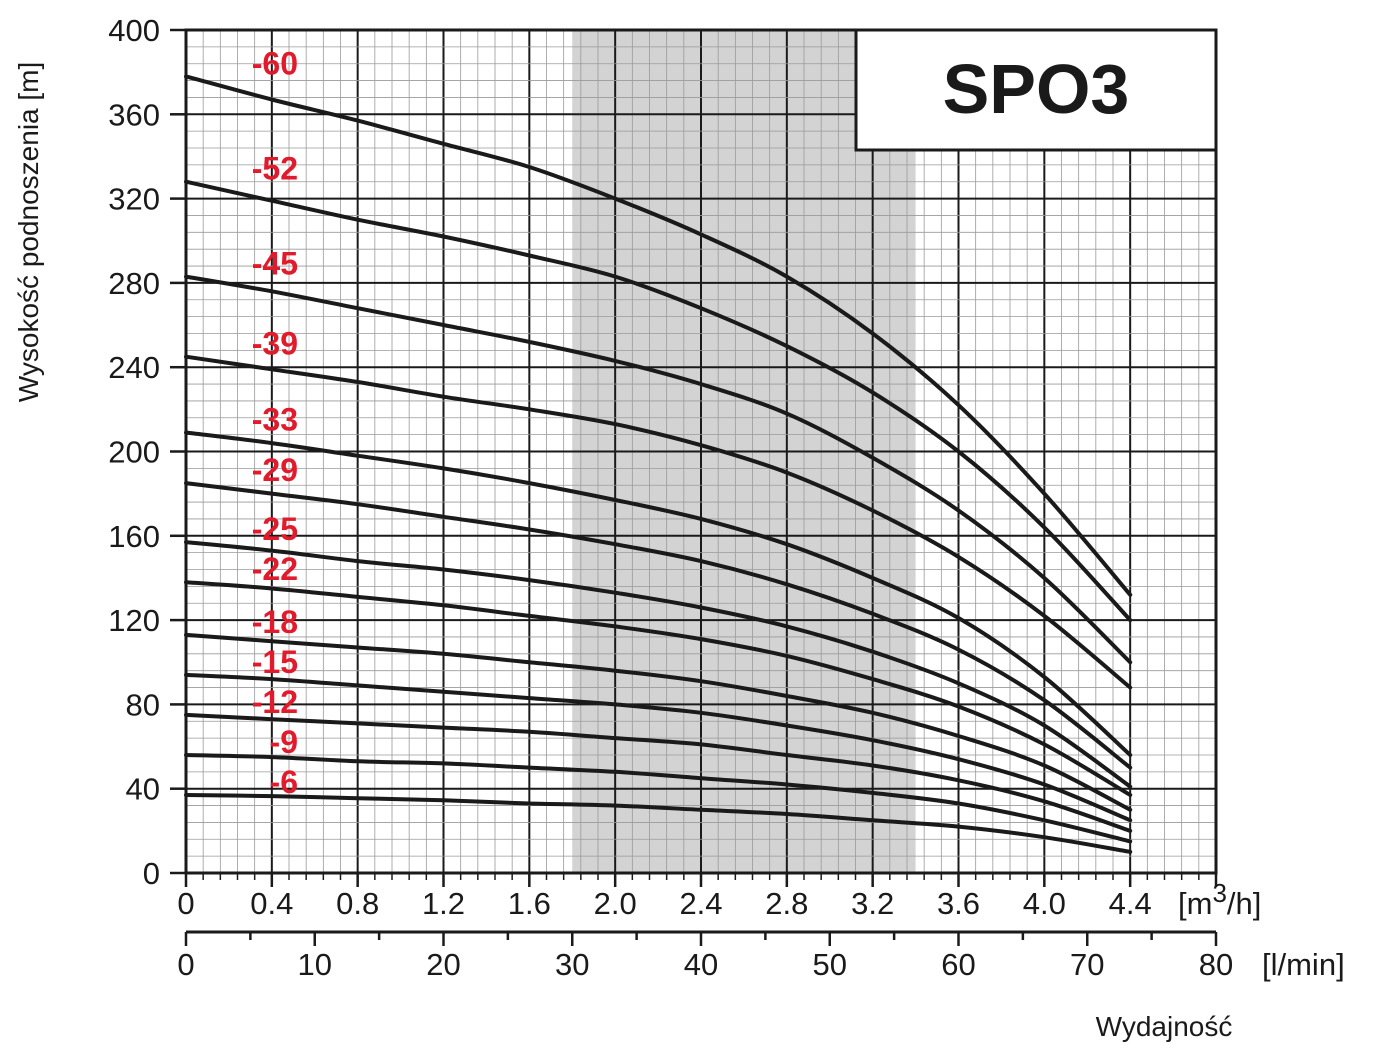 This screenshot has width=1392, height=1045. Describe the element at coordinates (1219, 899) in the screenshot. I see `x-axis-unit-m3h: [m3/h]` at that location.